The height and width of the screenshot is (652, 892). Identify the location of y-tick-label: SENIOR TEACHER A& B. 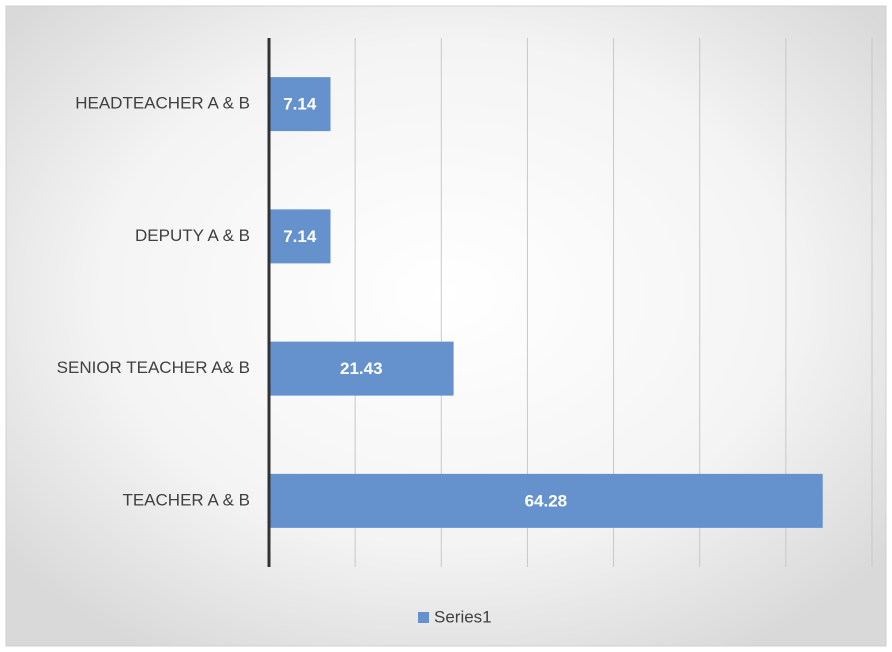
(153, 367).